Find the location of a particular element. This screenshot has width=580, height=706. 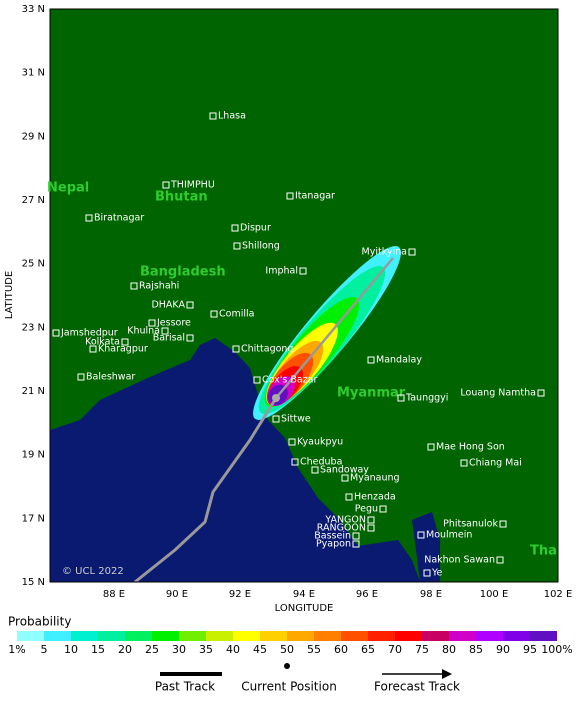

place-label: Jamshedpur is located at coordinates (89, 333).